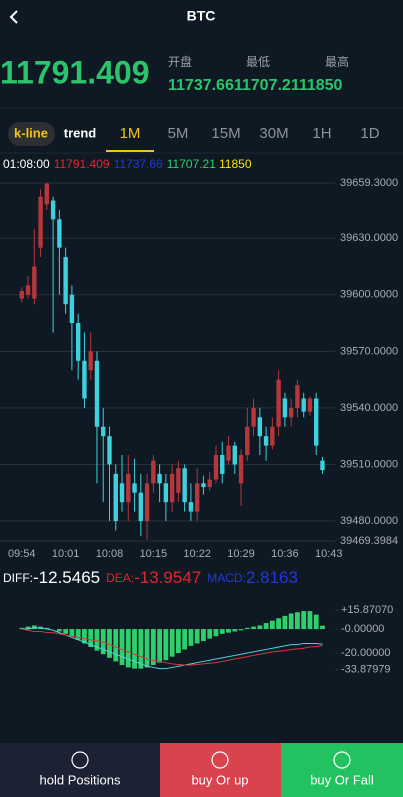 The height and width of the screenshot is (797, 403). Describe the element at coordinates (273, 133) in the screenshot. I see `interval-tab: 30M` at that location.